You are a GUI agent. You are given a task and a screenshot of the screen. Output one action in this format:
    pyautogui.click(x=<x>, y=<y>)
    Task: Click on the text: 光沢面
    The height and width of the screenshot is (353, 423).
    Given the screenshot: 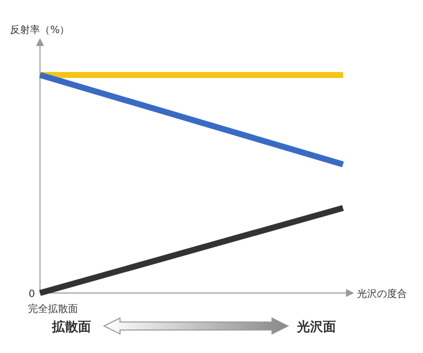 What is the action you would take?
    pyautogui.click(x=316, y=327)
    